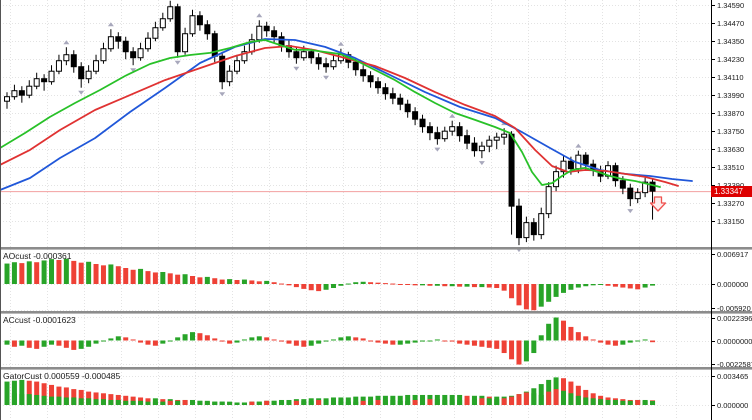 Image resolution: width=752 pixels, height=420 pixels. What do you see at coordinates (730, 95) in the screenshot?
I see `svg-text: 1.33990` at bounding box center [730, 95].